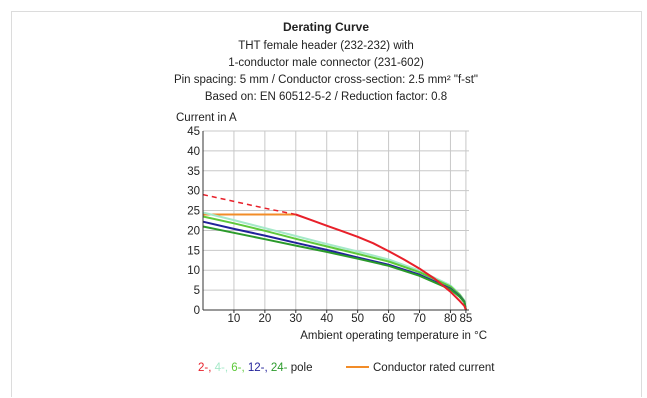  What do you see at coordinates (193, 212) in the screenshot?
I see `y-tick-label: 25` at bounding box center [193, 212].